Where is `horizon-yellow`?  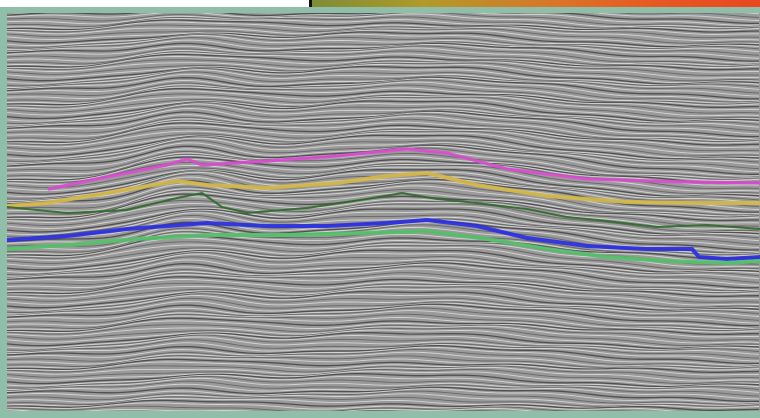 horizon-yellow is located at coordinates (383, 189).